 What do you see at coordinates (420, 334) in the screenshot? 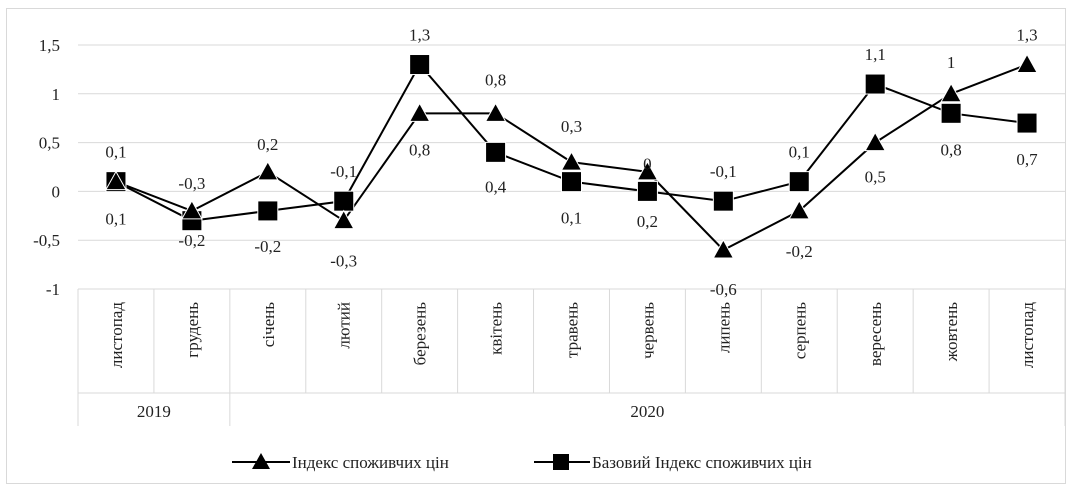
I see `x-tick-label: березень` at bounding box center [420, 334].